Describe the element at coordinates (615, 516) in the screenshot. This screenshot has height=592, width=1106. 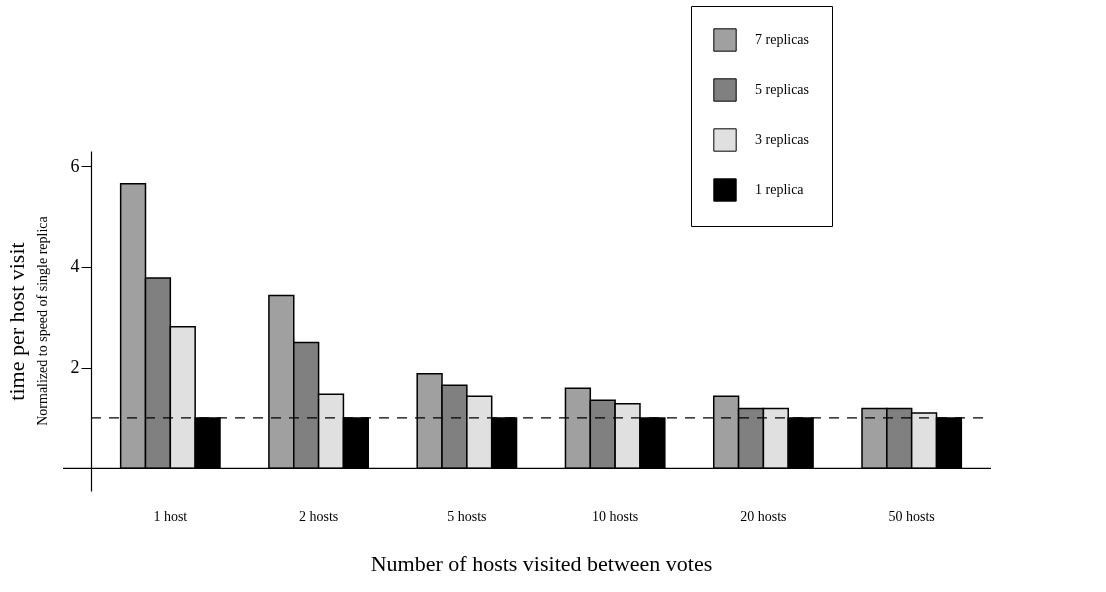
I see `x-tick-label: 10 hosts` at that location.